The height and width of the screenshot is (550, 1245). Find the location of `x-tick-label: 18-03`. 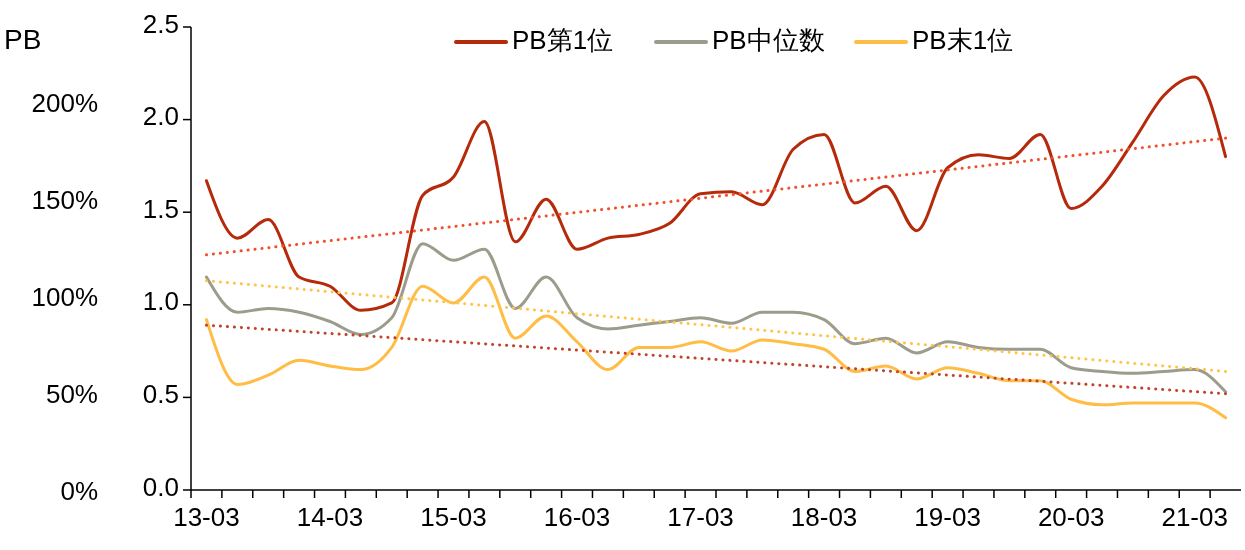

x-tick-label: 18-03 is located at coordinates (824, 517).